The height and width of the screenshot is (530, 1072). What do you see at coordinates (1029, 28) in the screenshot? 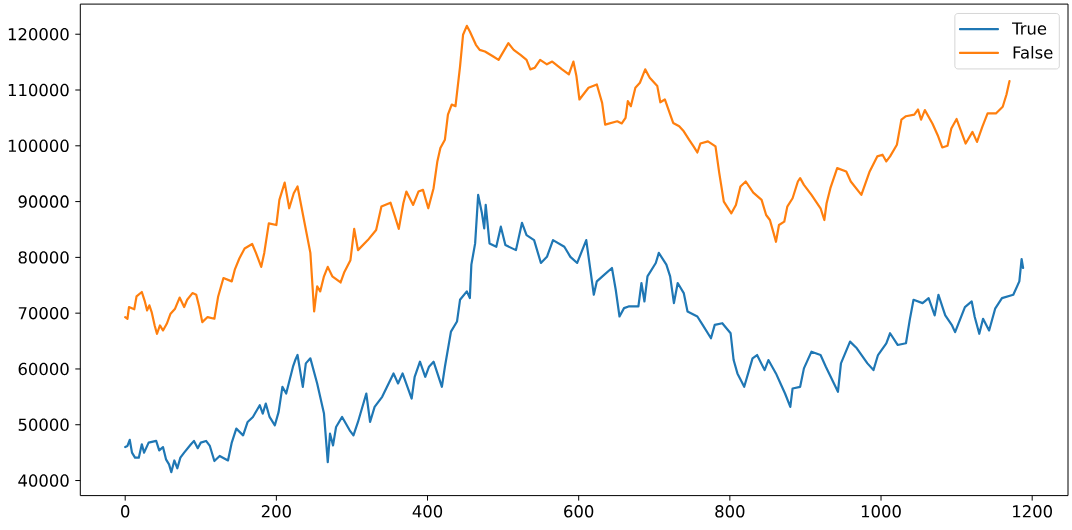
I see `legend-label: True` at bounding box center [1029, 28].